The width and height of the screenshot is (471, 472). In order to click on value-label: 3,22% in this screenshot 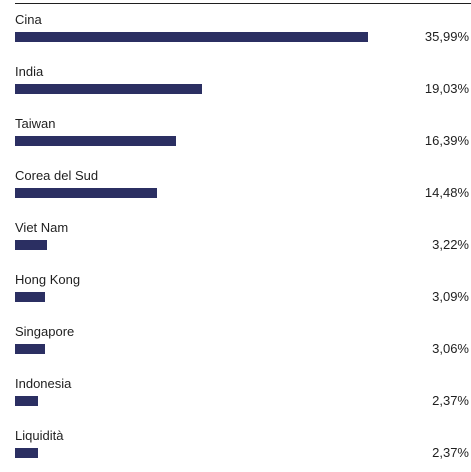, I will do `click(450, 244)`.